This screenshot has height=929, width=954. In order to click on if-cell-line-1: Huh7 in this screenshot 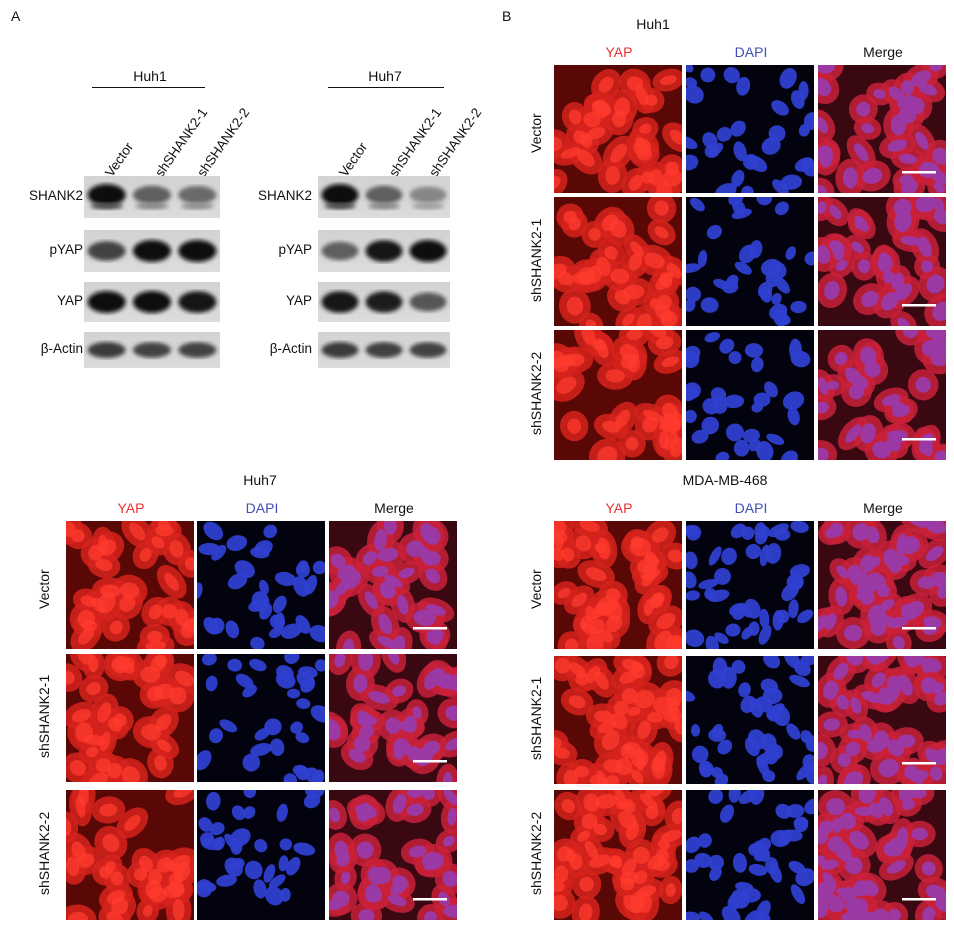, I will do `click(260, 480)`.